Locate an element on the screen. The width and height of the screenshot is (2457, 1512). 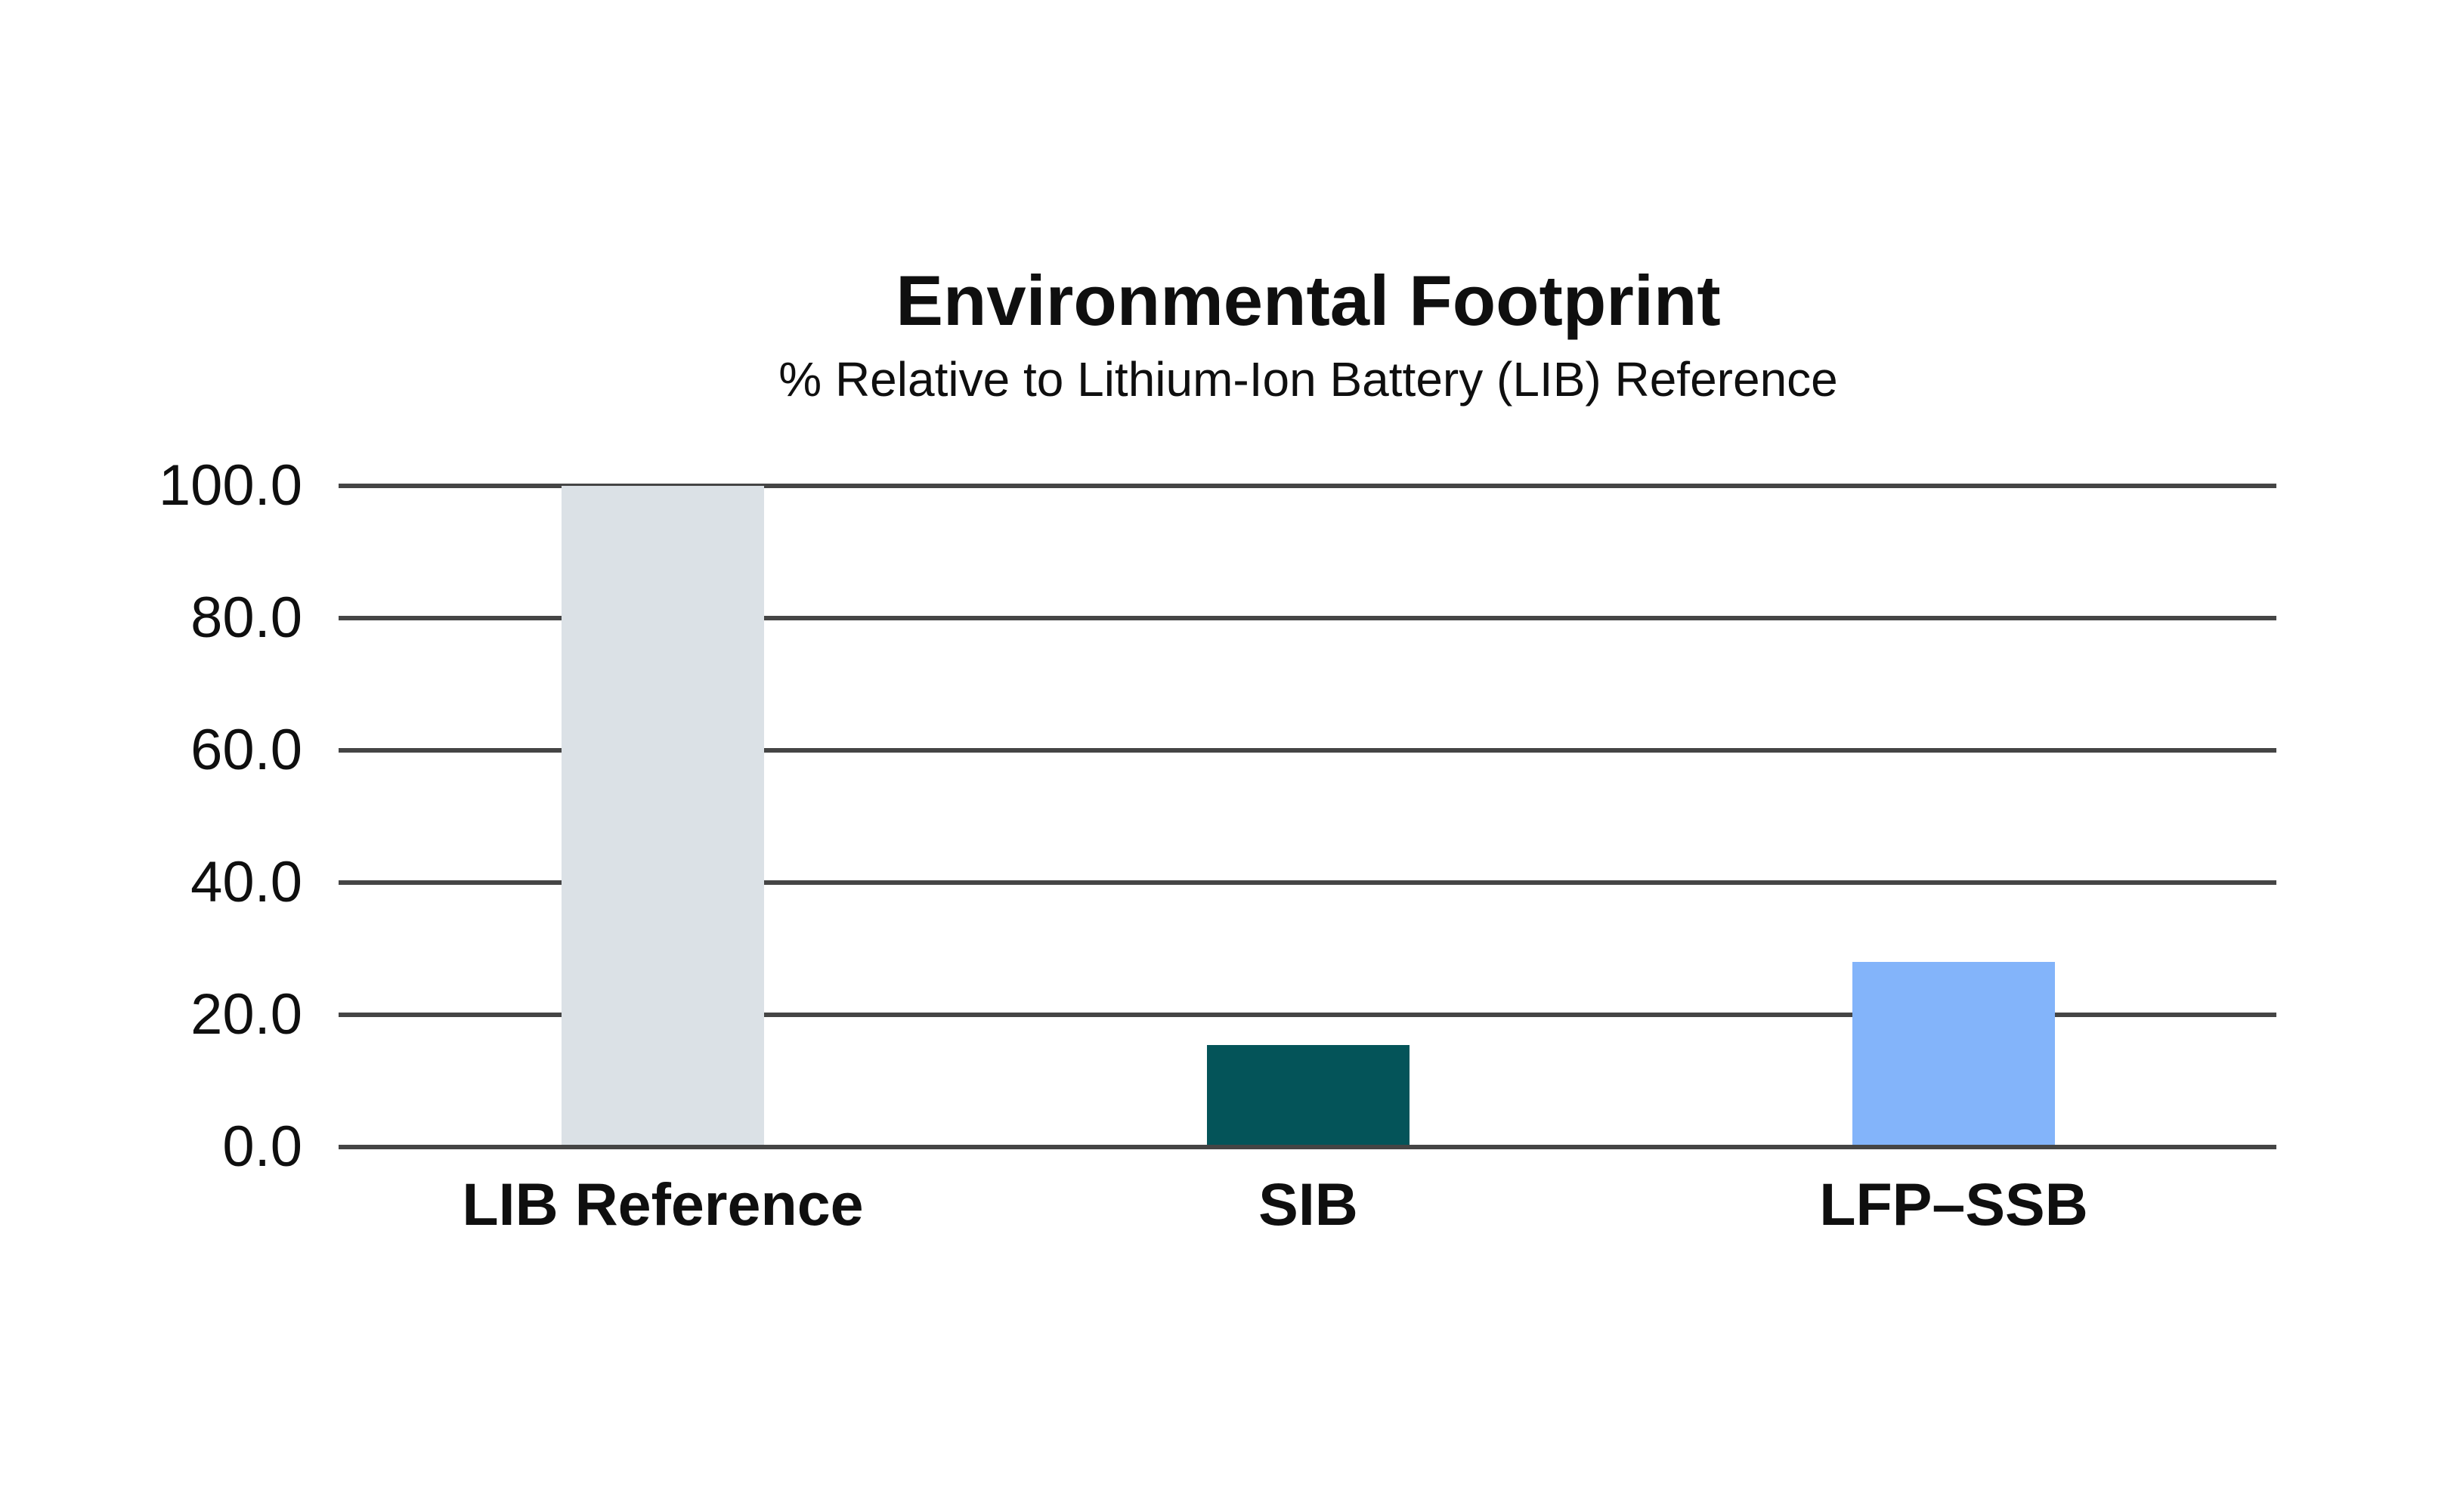
chart-title: Environmental Footprint is located at coordinates (1308, 300).